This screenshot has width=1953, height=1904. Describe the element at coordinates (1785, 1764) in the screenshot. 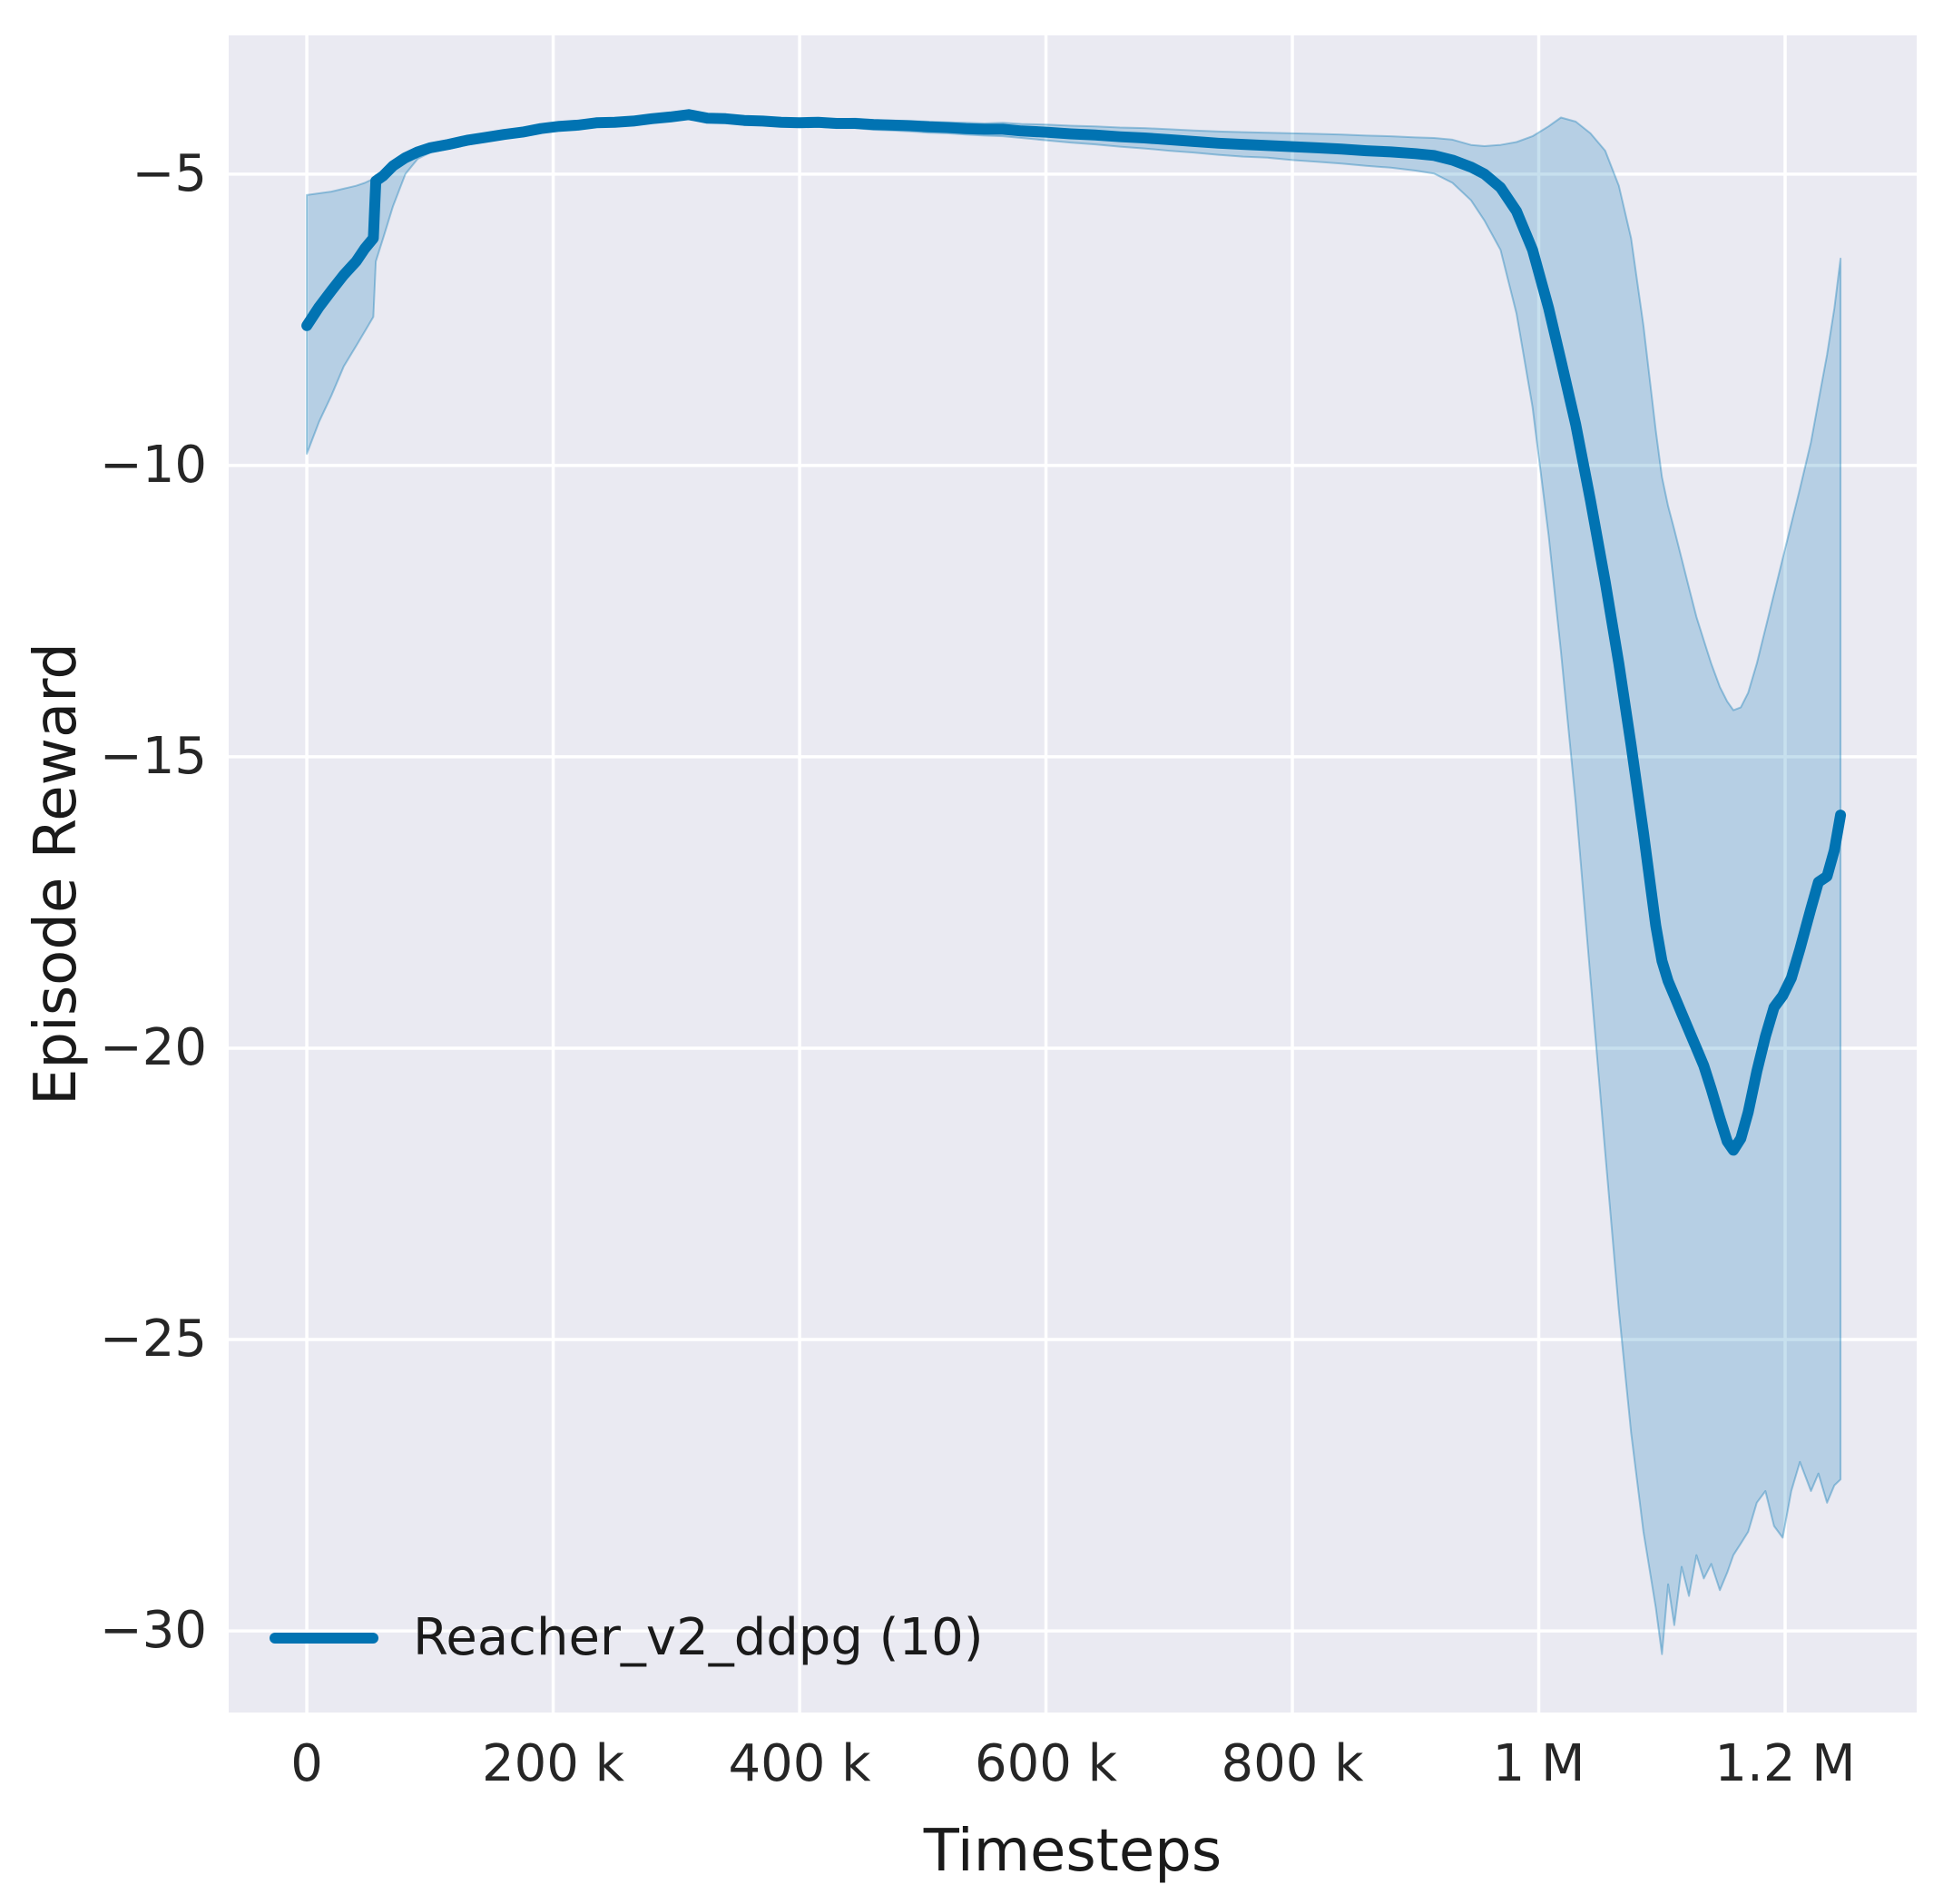

I see `x-tick-label: 1.2 M` at that location.